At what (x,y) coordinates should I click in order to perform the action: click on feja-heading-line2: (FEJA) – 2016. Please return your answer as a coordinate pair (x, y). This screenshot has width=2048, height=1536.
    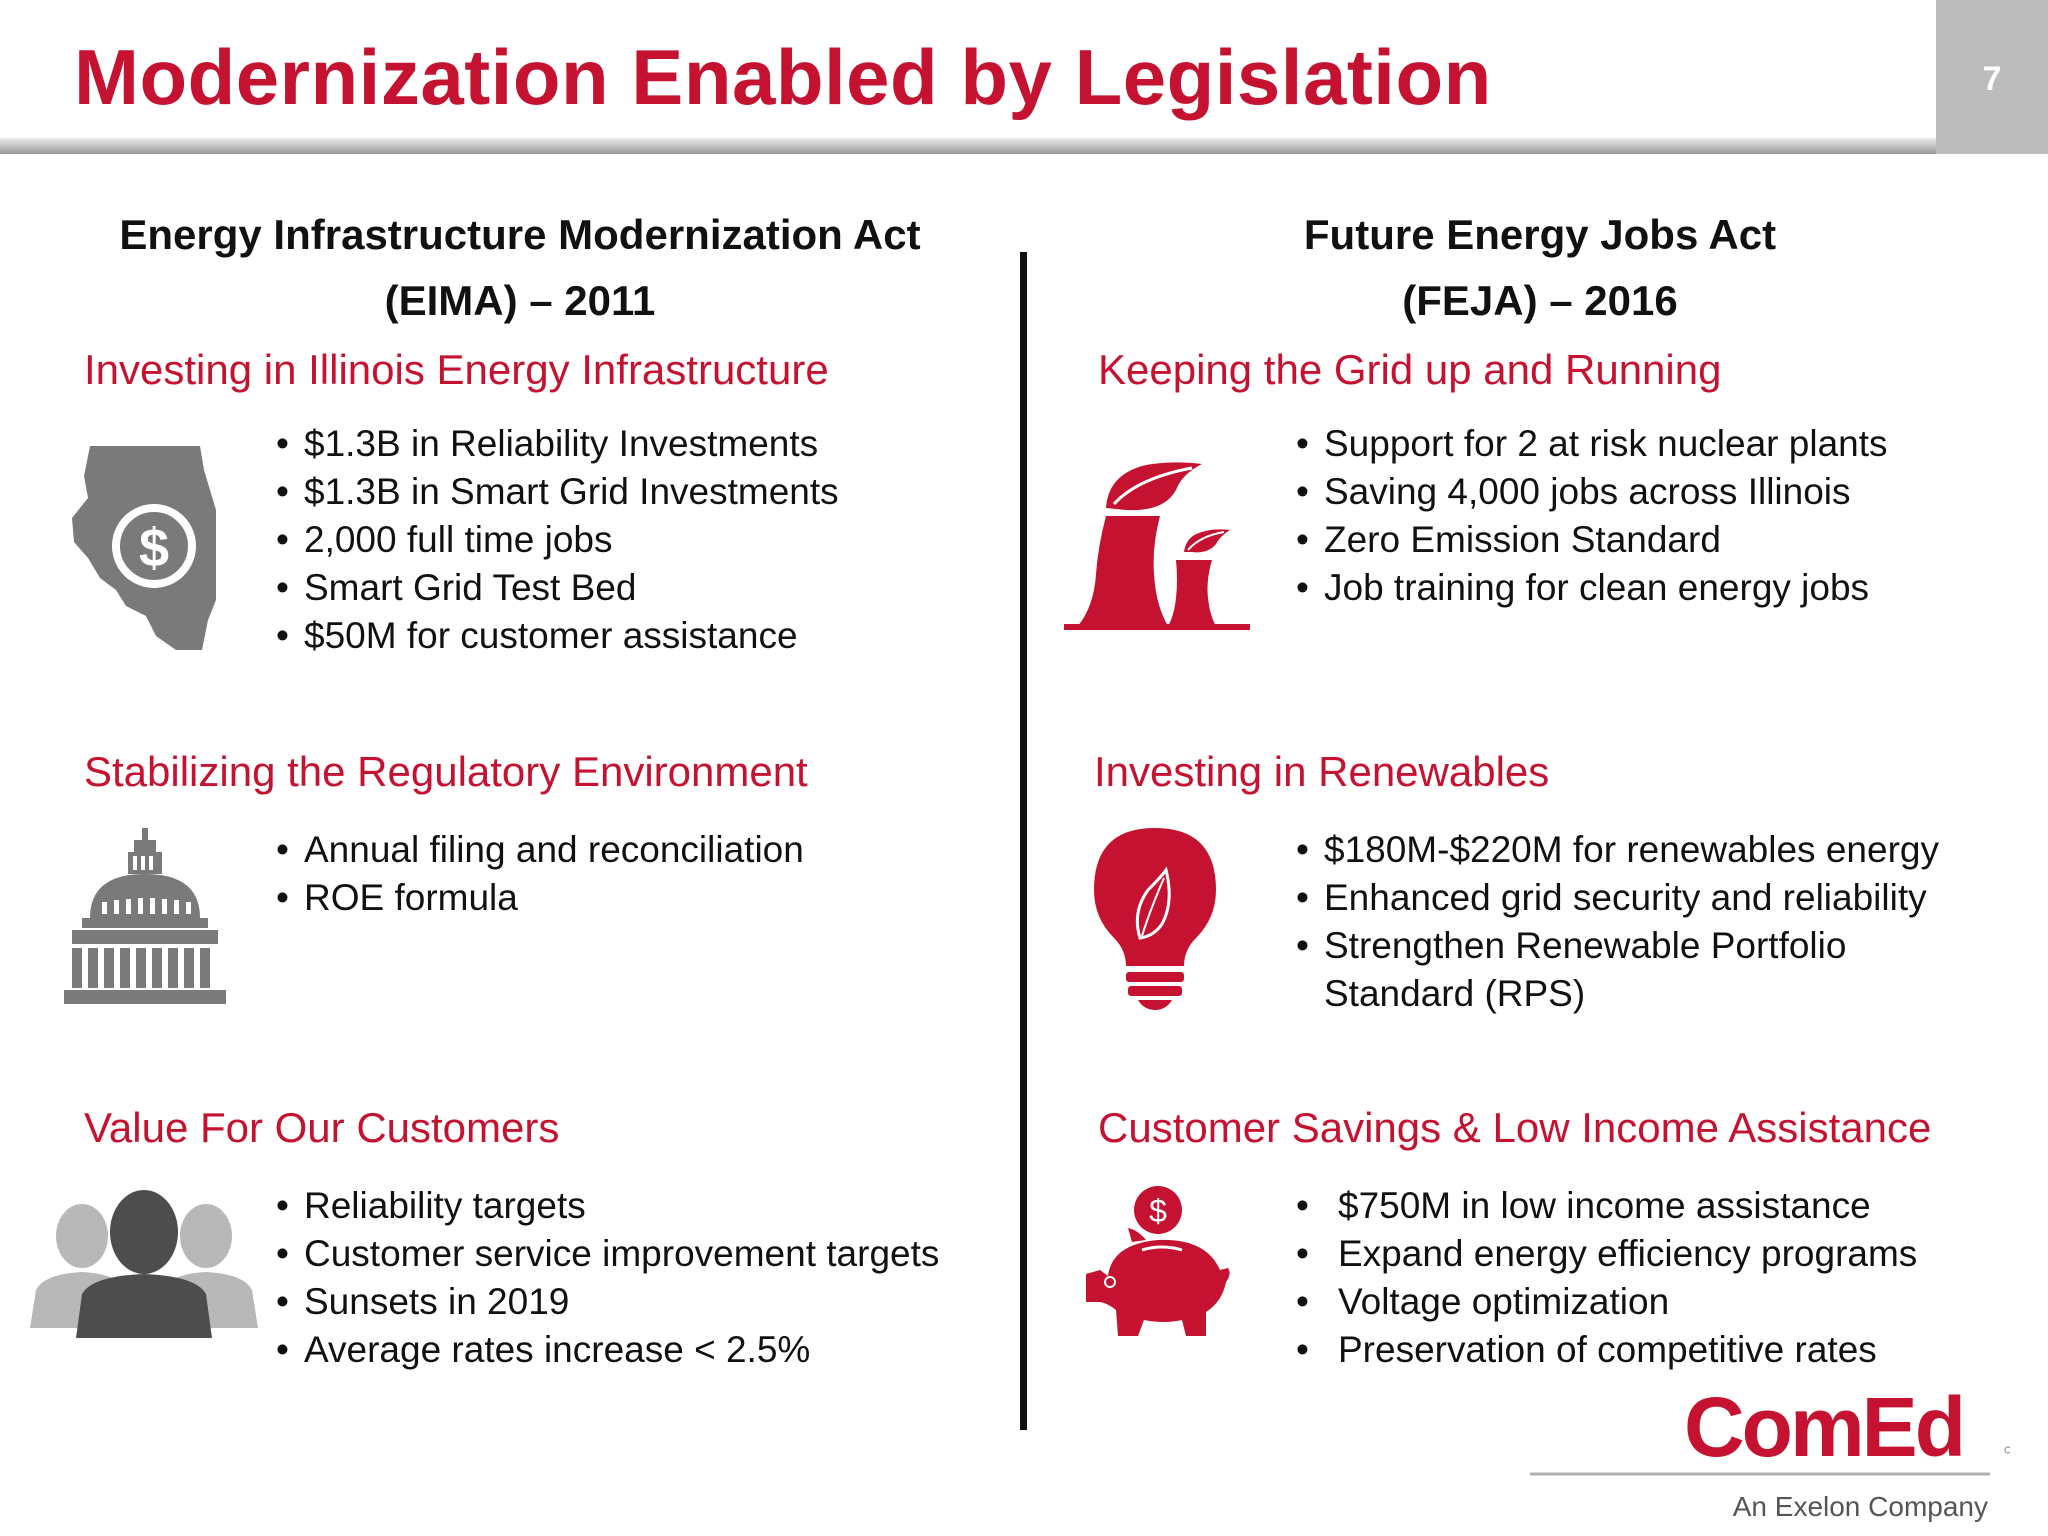
    Looking at the image, I should click on (1540, 300).